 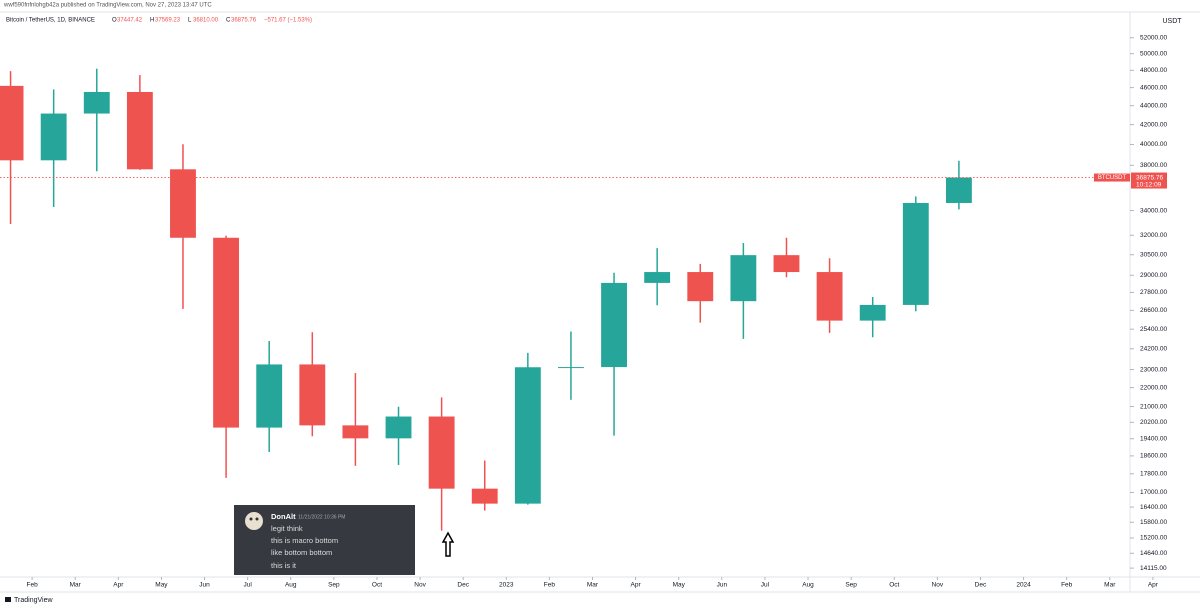 I want to click on y-tick-label: 25400.00, so click(x=1153, y=329).